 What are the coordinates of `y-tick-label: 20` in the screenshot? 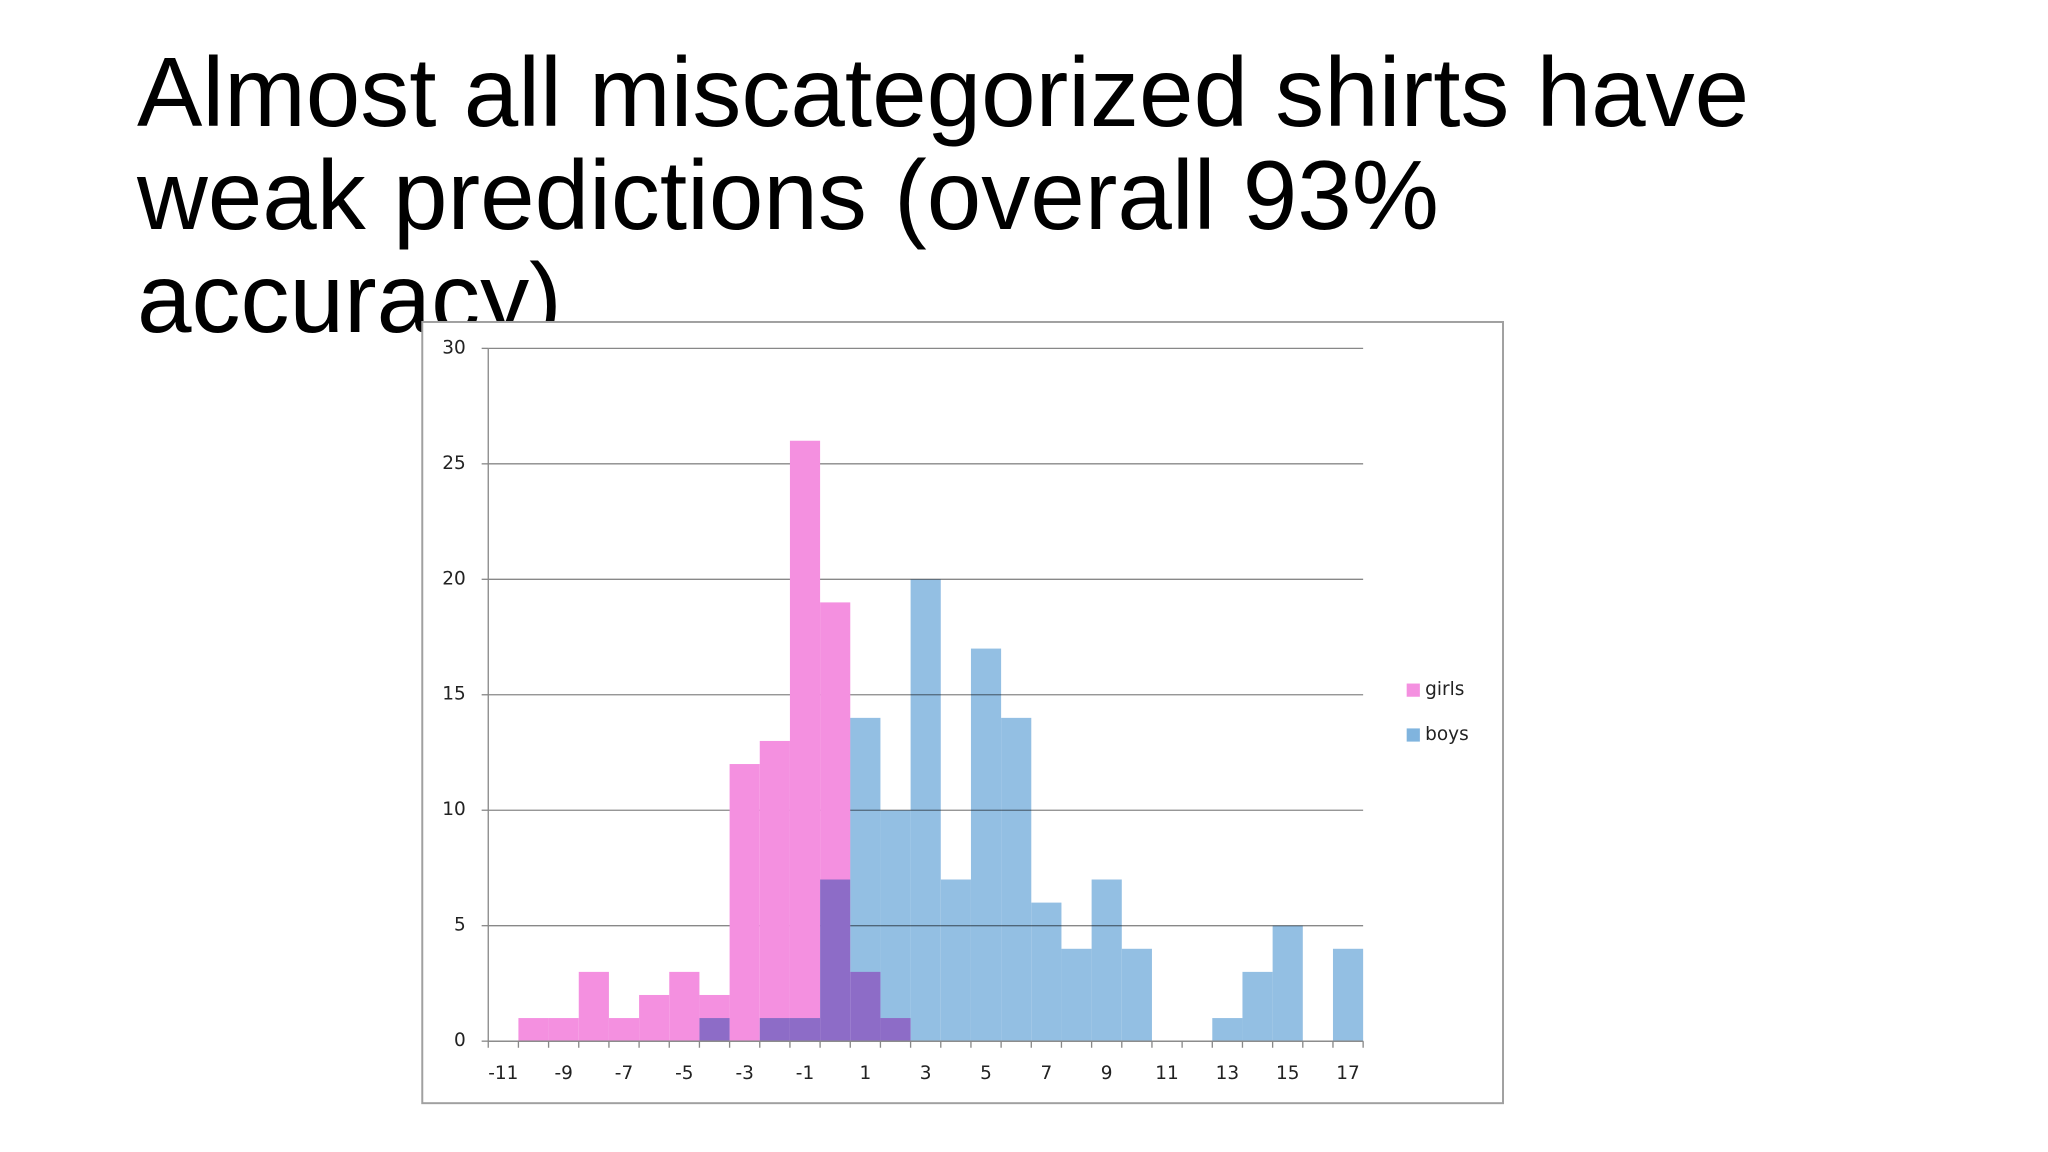 It's located at (454, 578).